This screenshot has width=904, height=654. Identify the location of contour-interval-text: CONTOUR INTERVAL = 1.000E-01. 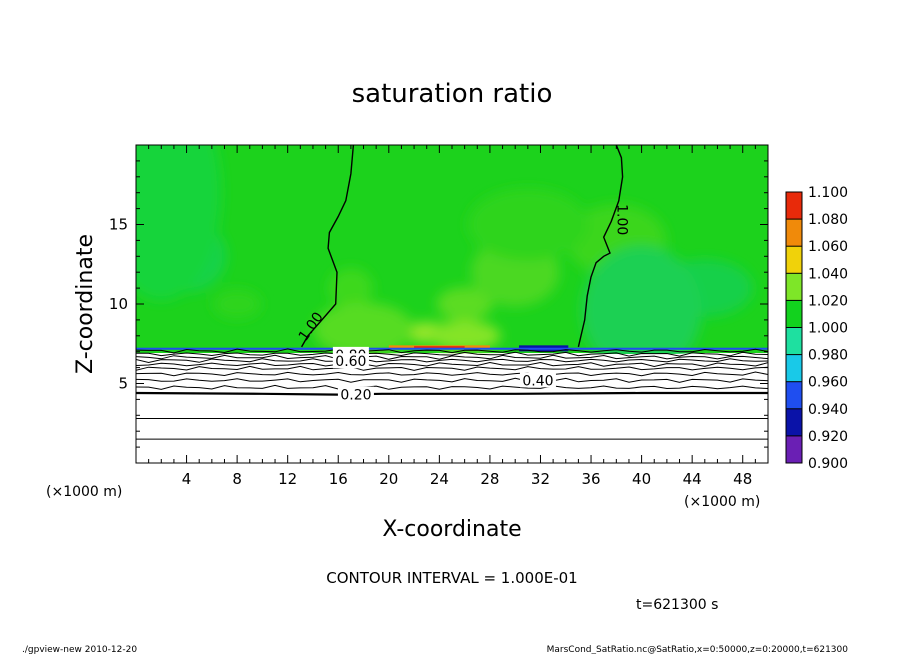
(451, 578).